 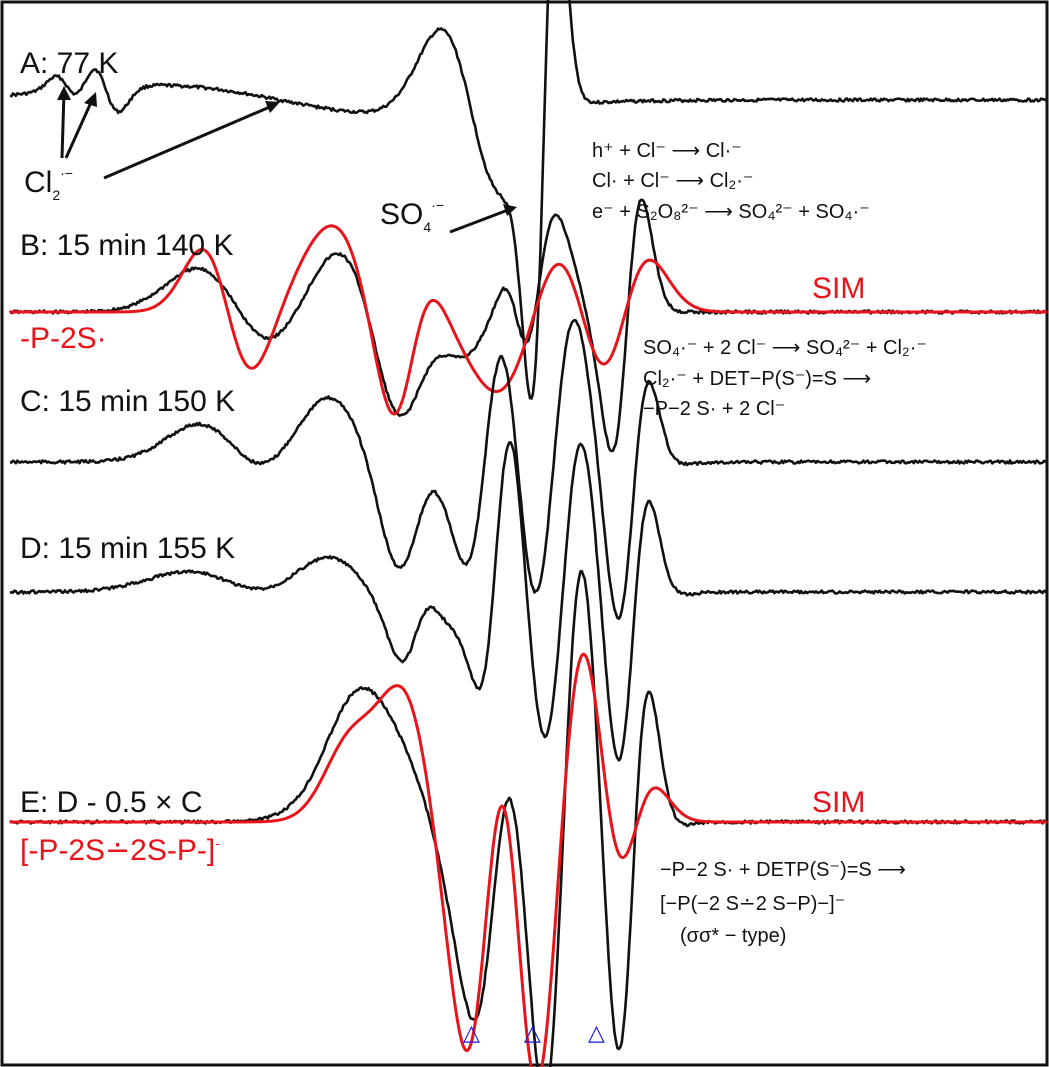 I want to click on cl2-arrows, so click(x=168, y=133).